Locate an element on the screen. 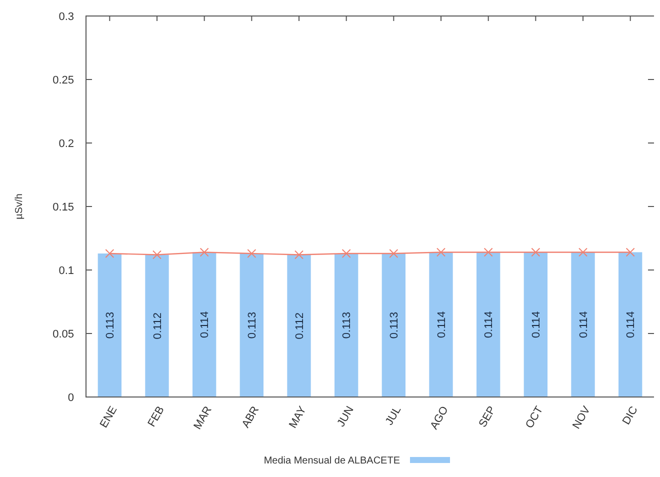 The width and height of the screenshot is (660, 477). y-axis-title: µSv/h is located at coordinates (19, 207).